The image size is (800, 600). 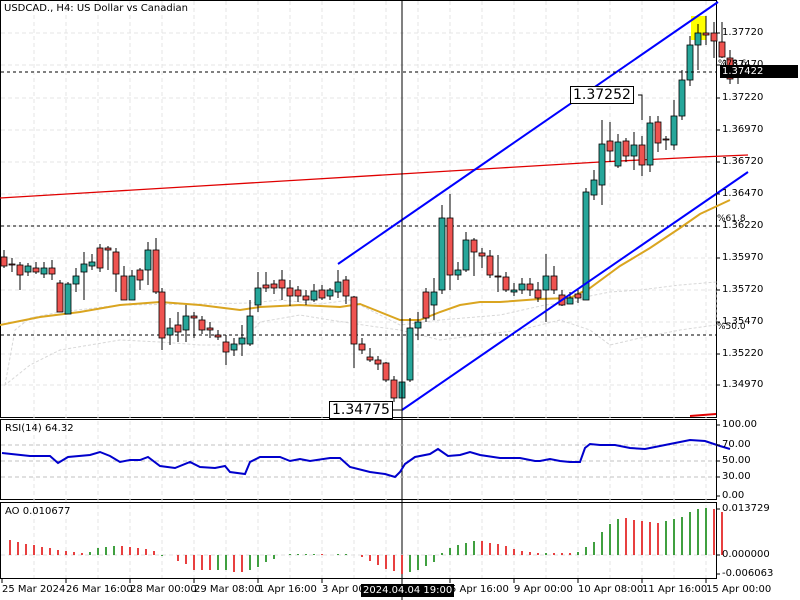 What do you see at coordinates (743, 97) in the screenshot?
I see `price-axis-label: 1.37220` at bounding box center [743, 97].